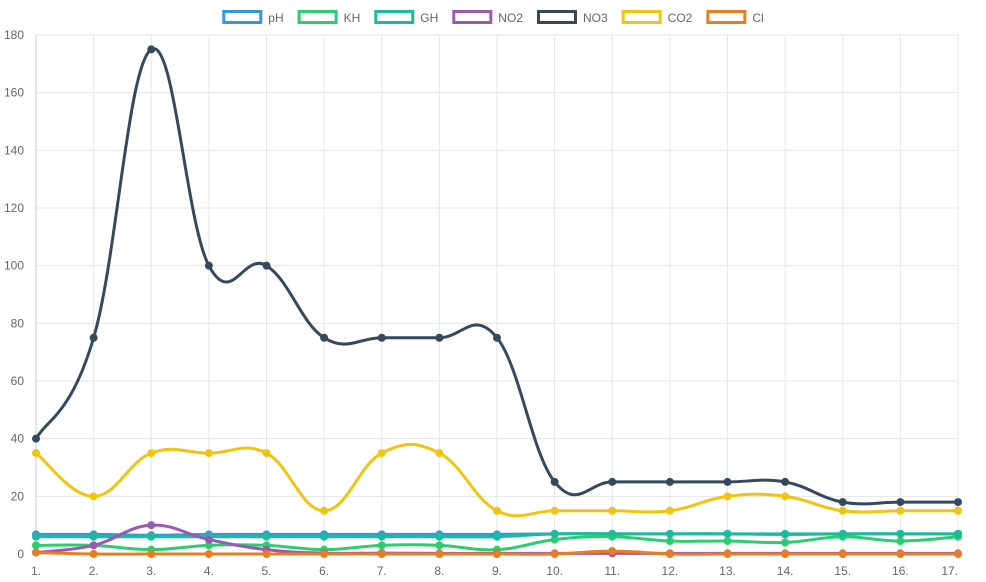 This screenshot has height=582, width=986. I want to click on legend-swatch, so click(726, 17).